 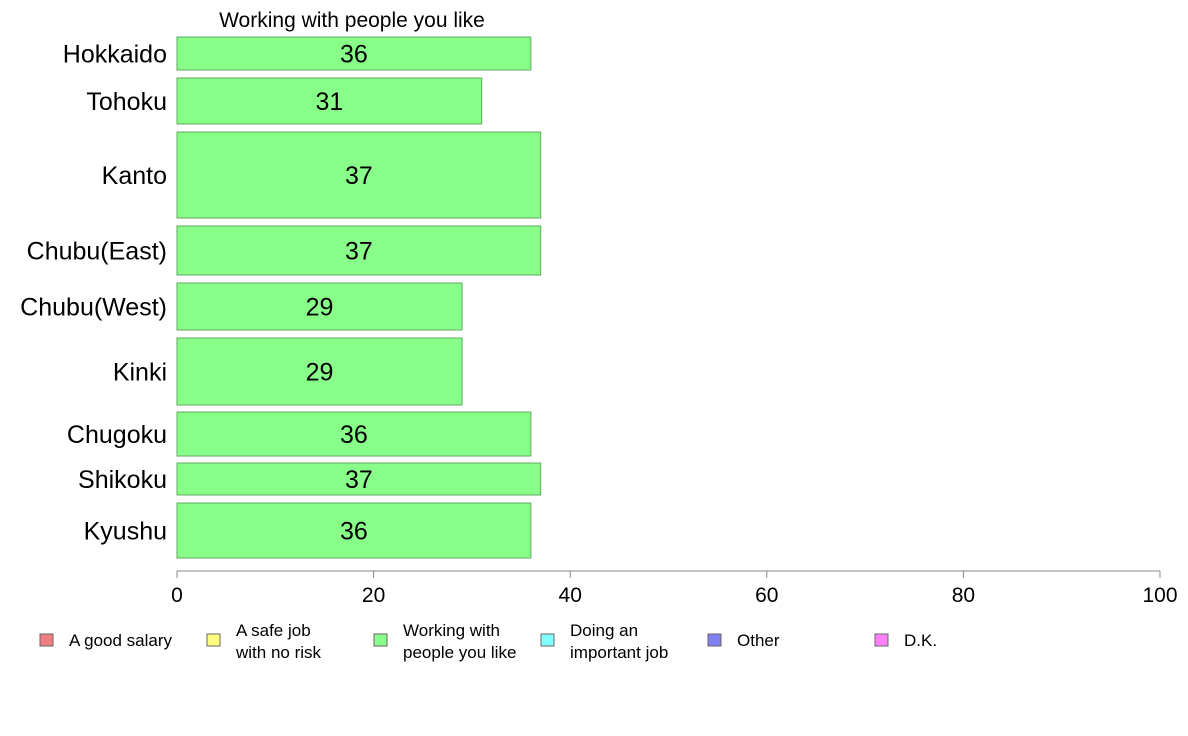 I want to click on x-tick-label: 20, so click(x=373, y=595).